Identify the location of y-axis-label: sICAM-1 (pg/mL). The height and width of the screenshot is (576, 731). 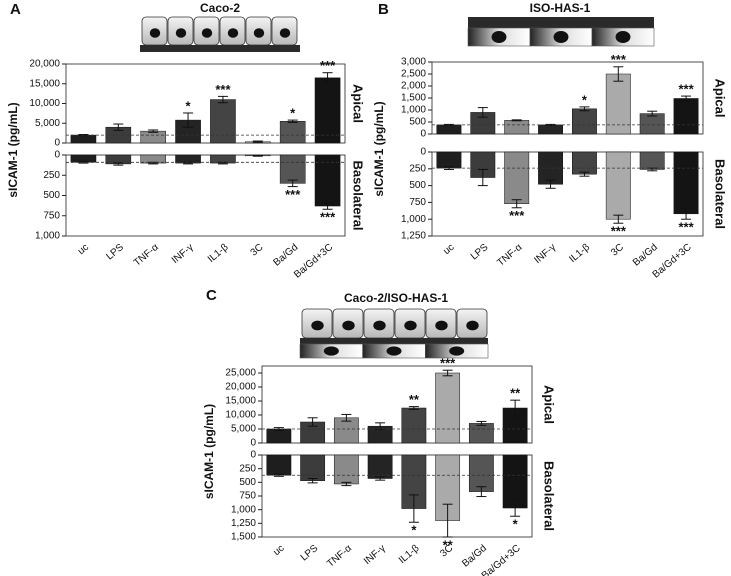
(379, 148).